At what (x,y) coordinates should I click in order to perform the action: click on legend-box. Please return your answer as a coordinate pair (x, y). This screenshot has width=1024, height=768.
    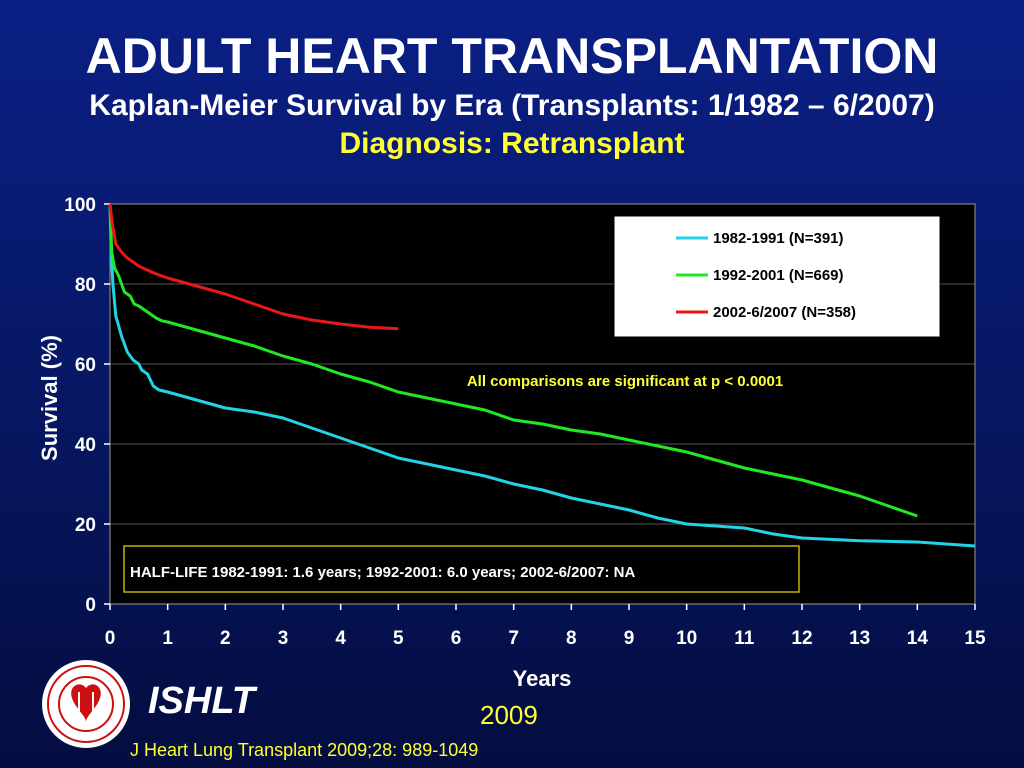
    Looking at the image, I should click on (777, 276).